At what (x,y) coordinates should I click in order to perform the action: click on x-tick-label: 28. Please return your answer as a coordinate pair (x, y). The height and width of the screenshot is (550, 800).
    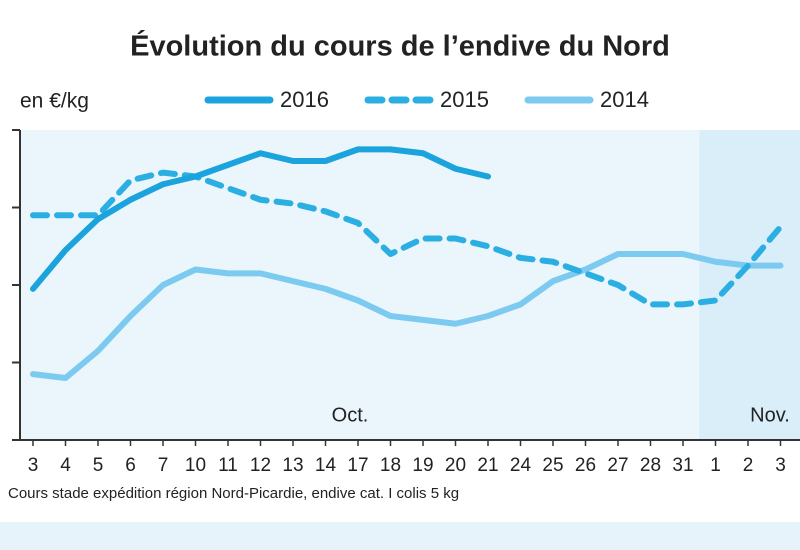
    Looking at the image, I should click on (650, 465).